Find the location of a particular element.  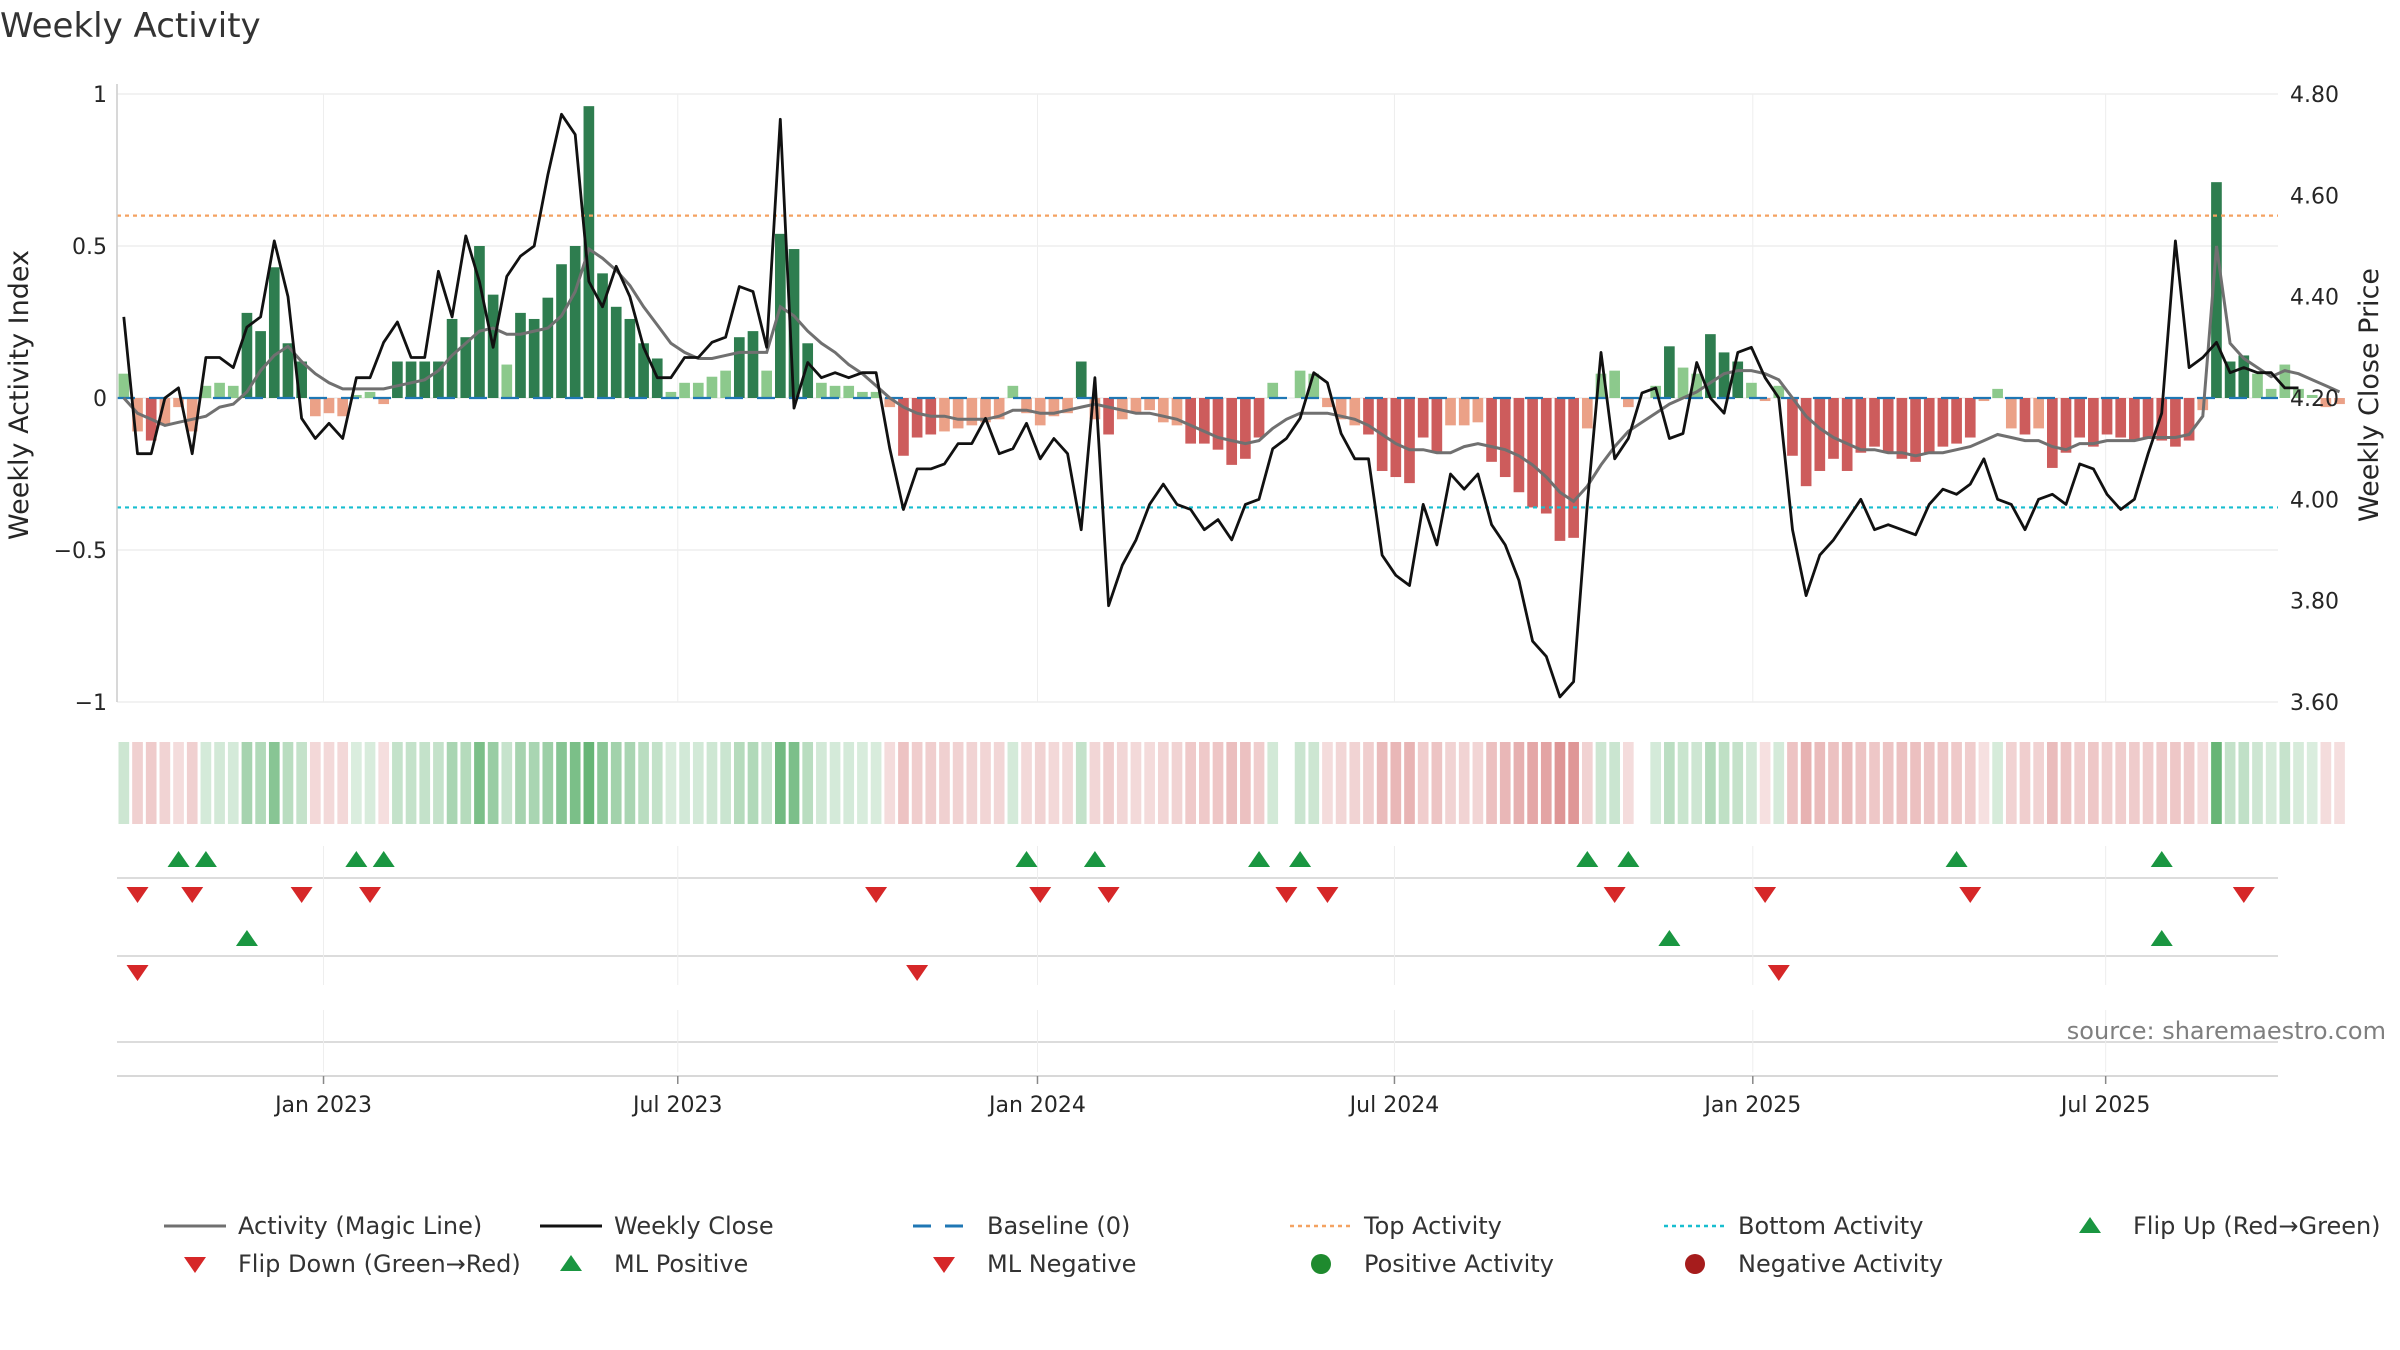

right-tick-label: 4.40 is located at coordinates (2314, 298).